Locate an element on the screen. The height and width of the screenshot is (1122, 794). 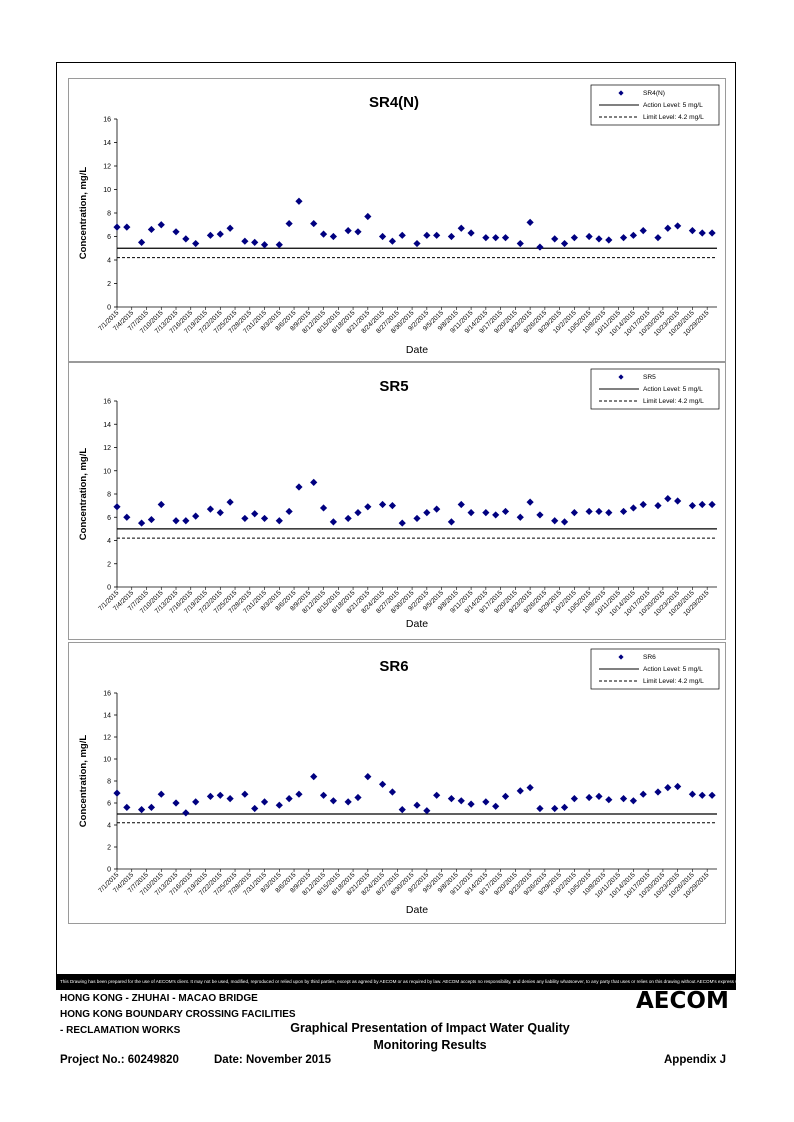
project-name-line1: HONG KONG - ZHUHAI - MACAO BRIDGE is located at coordinates (159, 998).